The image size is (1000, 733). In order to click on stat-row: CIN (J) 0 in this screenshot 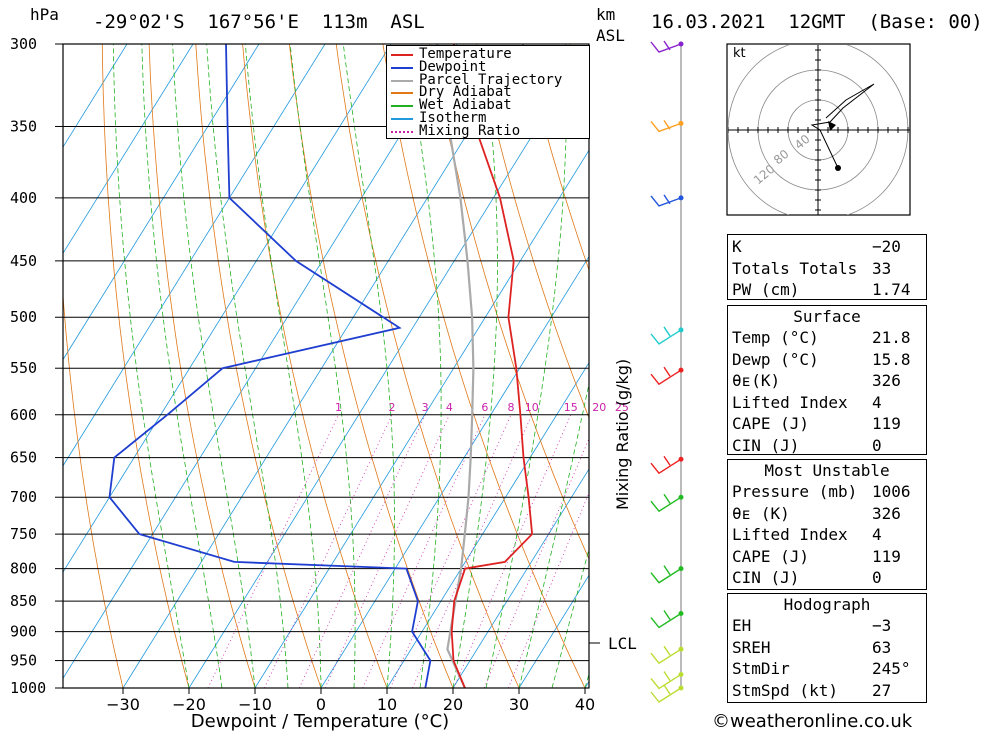, I will do `click(827, 446)`.